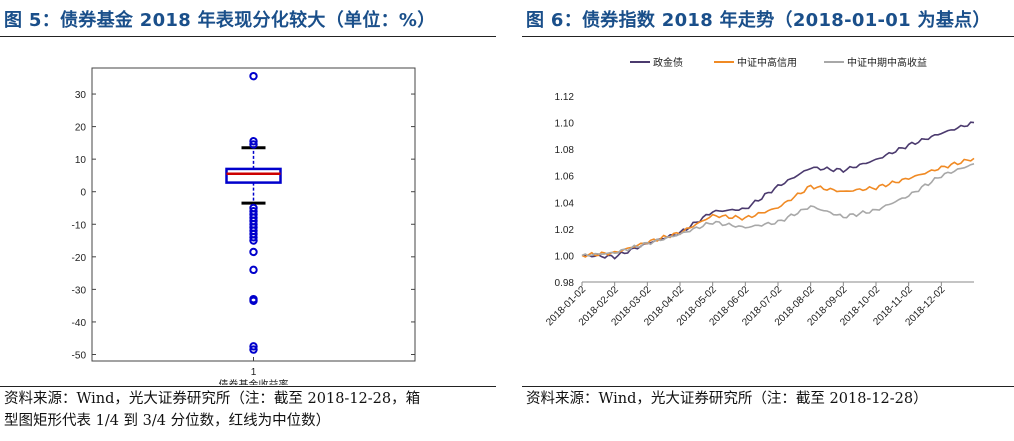  What do you see at coordinates (565, 230) in the screenshot?
I see `y-tick-label: 1.02` at bounding box center [565, 230].